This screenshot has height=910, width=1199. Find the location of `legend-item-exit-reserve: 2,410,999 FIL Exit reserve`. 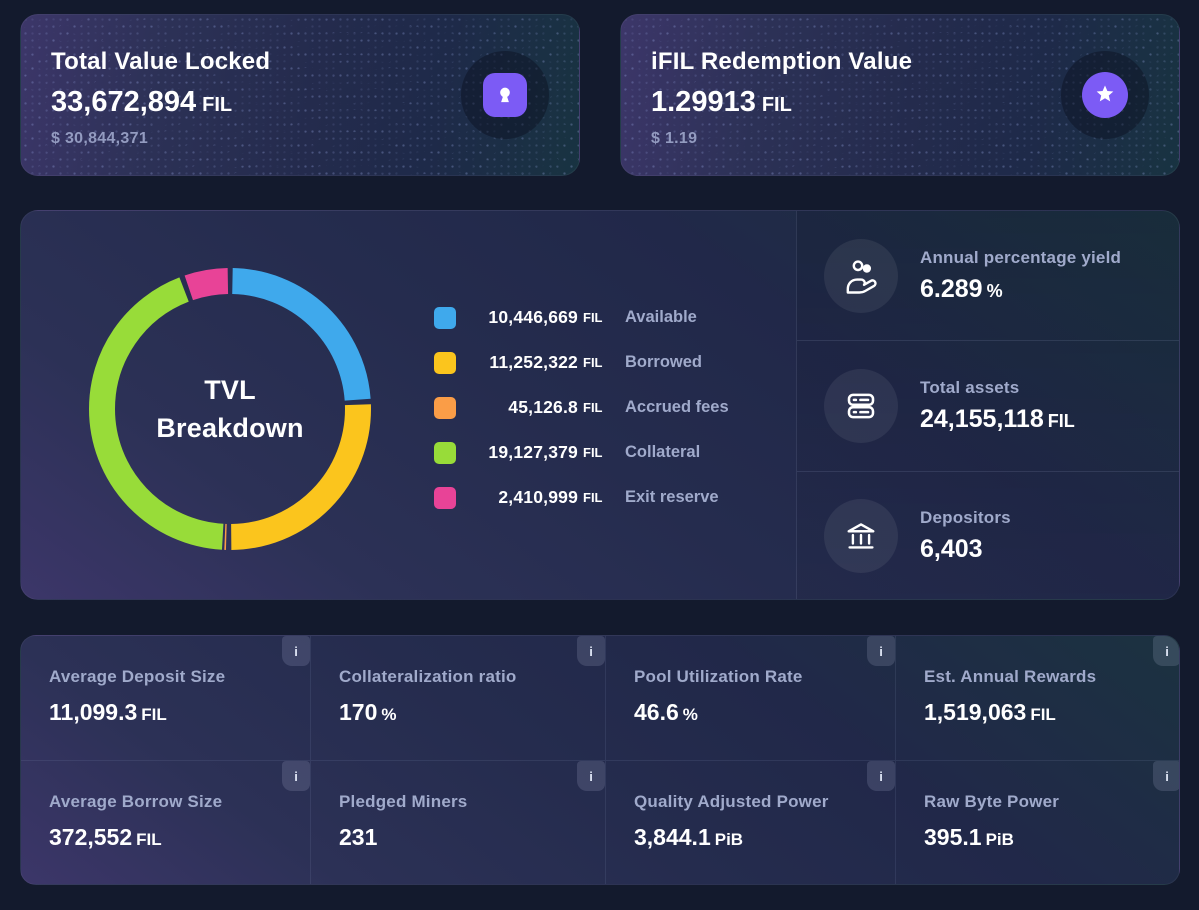

legend-item-exit-reserve: 2,410,999 FIL Exit reserve is located at coordinates (581, 497).